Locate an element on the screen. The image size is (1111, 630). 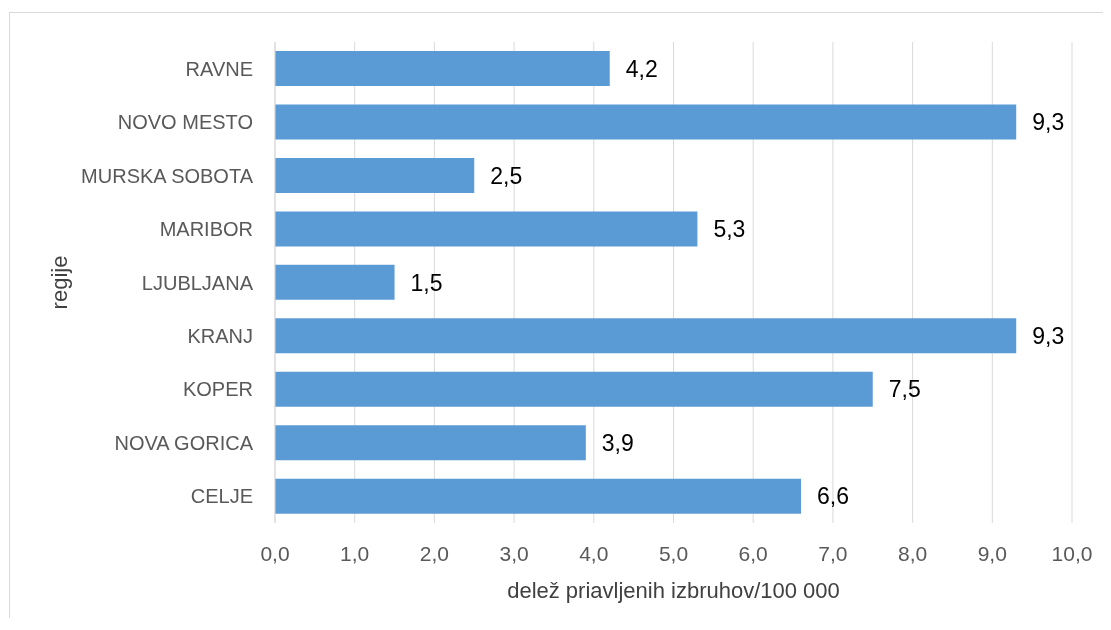
data-label: 4,2 is located at coordinates (641, 68).